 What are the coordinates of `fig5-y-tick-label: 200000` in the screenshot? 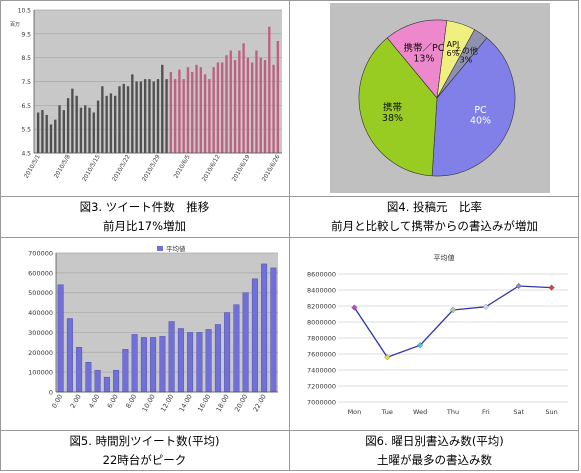 It's located at (40, 353).